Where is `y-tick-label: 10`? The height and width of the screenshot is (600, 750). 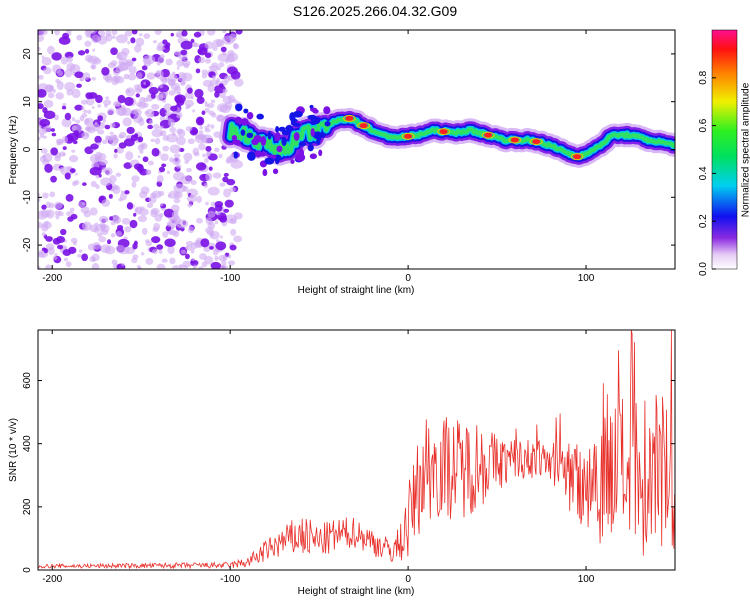 y-tick-label: 10 is located at coordinates (27, 102).